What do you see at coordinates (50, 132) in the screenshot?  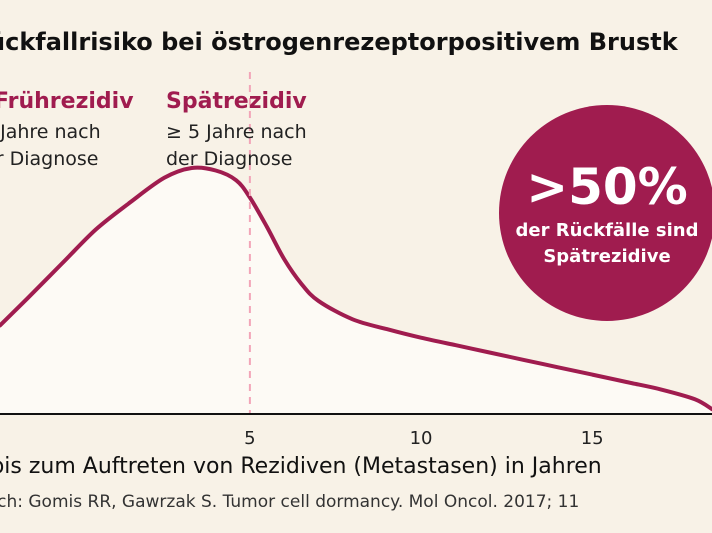 I see `early-recurrence-line-1: < 5 Jahre nach` at bounding box center [50, 132].